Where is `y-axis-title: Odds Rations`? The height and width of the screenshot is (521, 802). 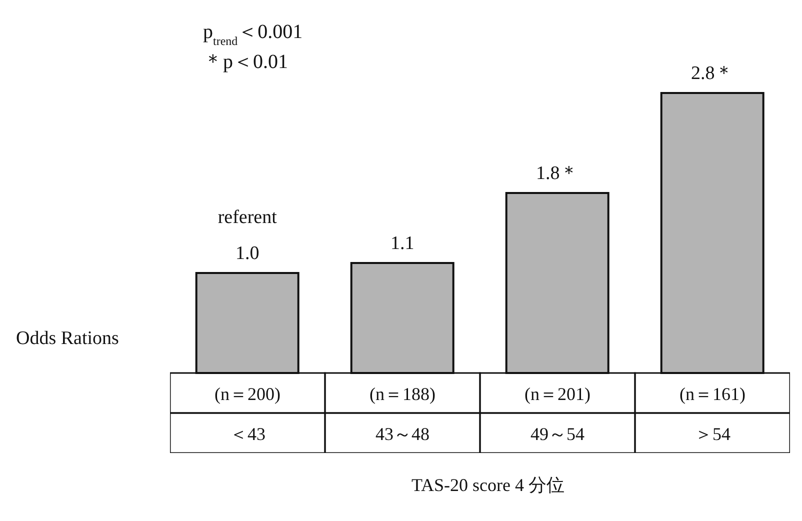 y-axis-title: Odds Rations is located at coordinates (67, 339).